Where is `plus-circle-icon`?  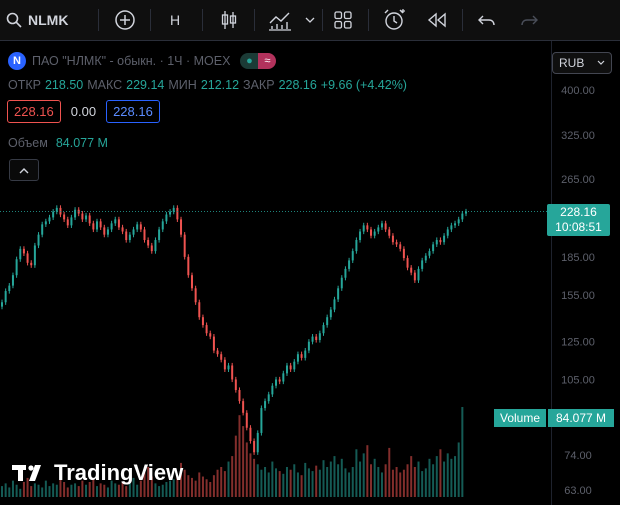
plus-circle-icon is located at coordinates (125, 20).